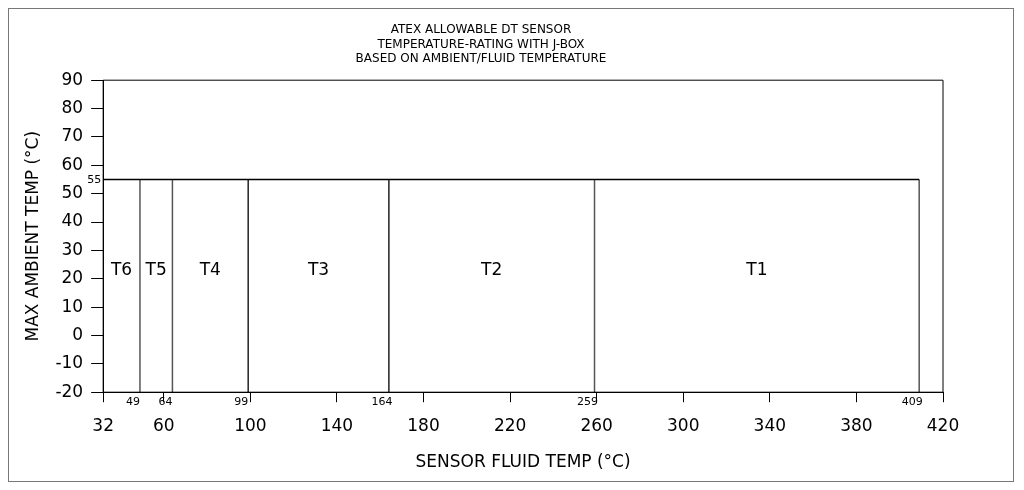 This screenshot has height=490, width=1024. What do you see at coordinates (481, 51) in the screenshot?
I see `chart-subtitle: TEMPERATURE-RATING WITH J-BOX BASED ON AMBIENT/FLUID TEMPERATURE` at bounding box center [481, 51].